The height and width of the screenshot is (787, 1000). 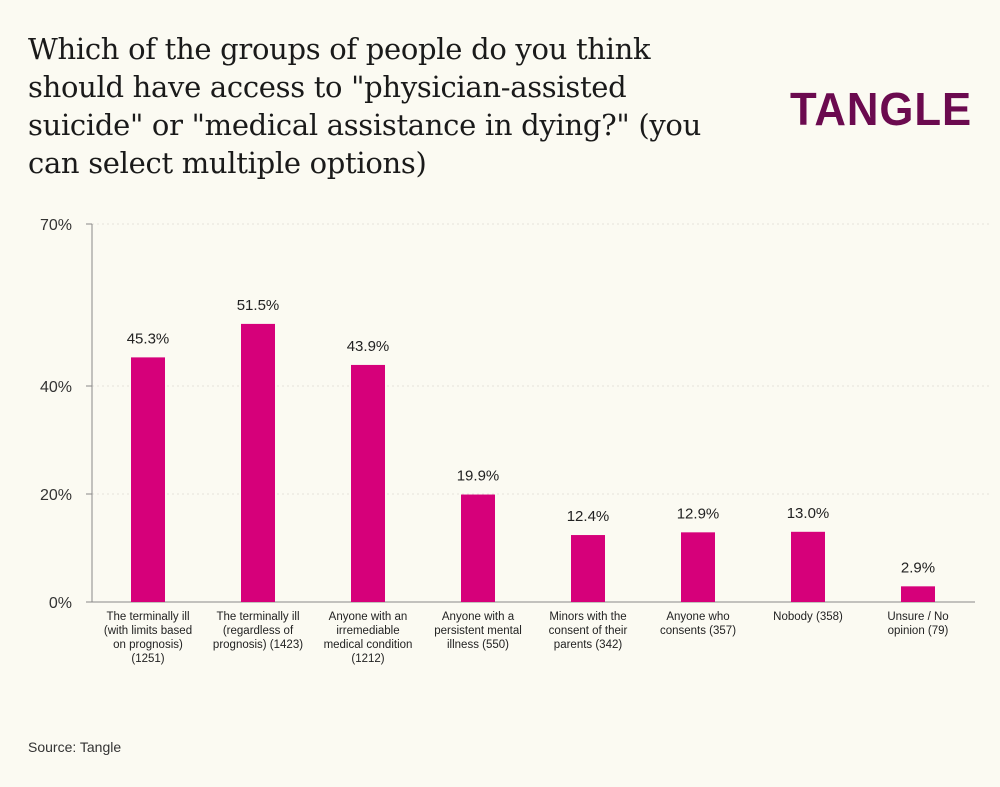 What do you see at coordinates (368, 617) in the screenshot?
I see `x-tick-label-line: Anyone with an` at bounding box center [368, 617].